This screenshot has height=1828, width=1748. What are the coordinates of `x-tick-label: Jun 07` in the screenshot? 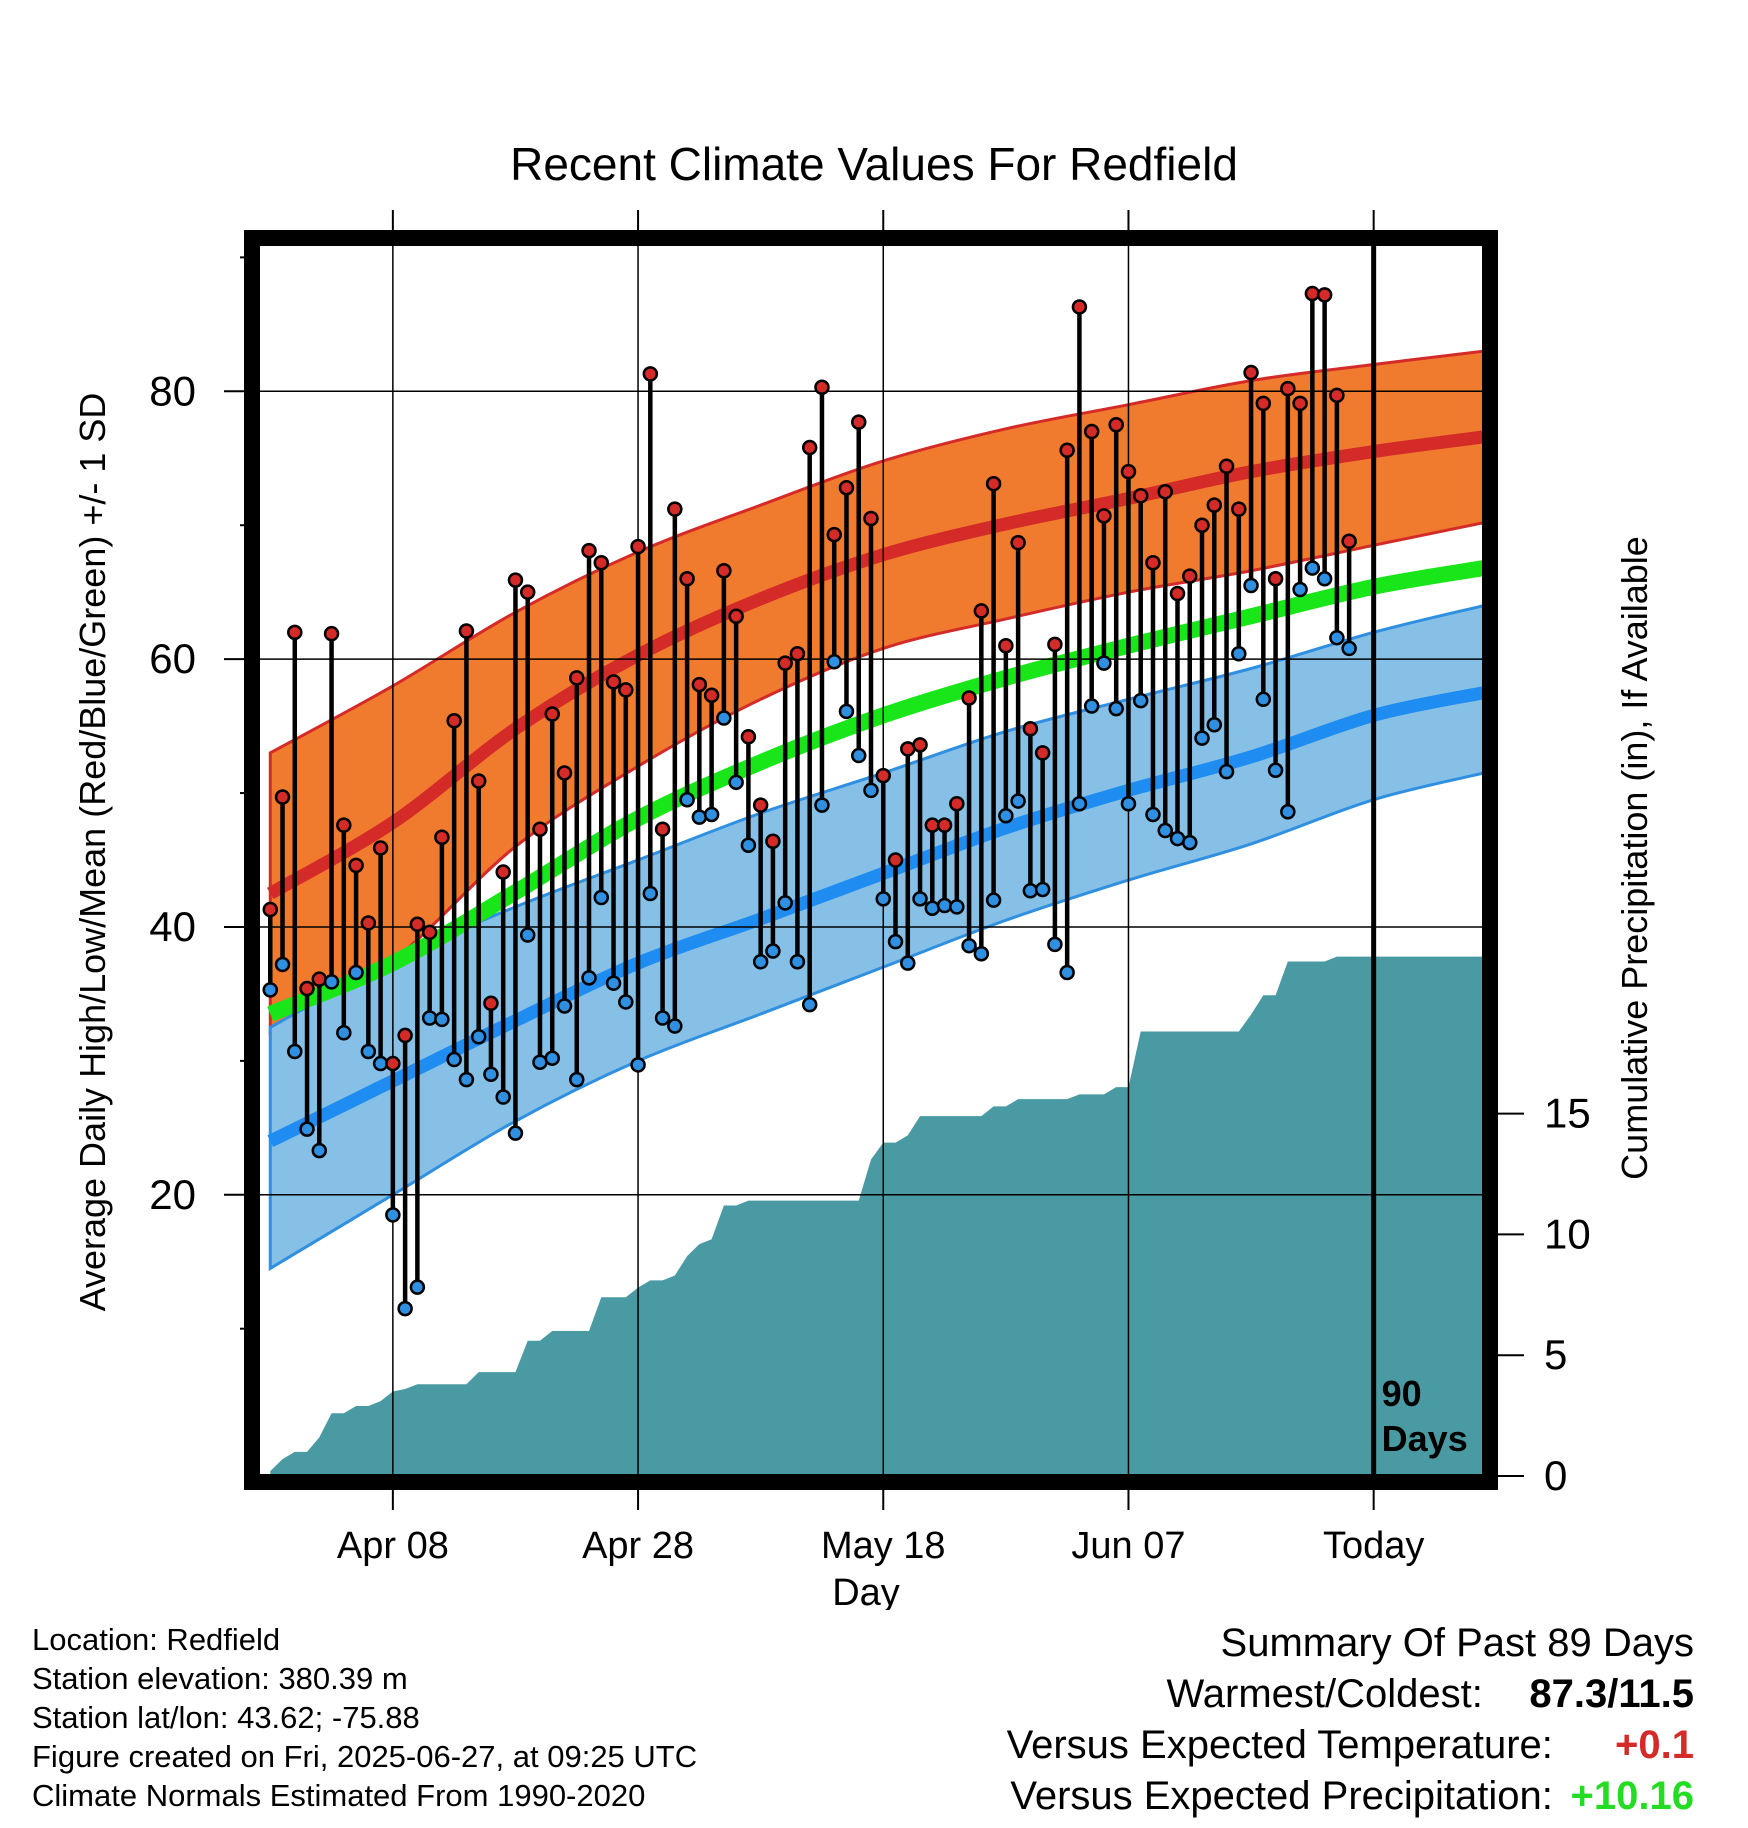 It's located at (1128, 1546).